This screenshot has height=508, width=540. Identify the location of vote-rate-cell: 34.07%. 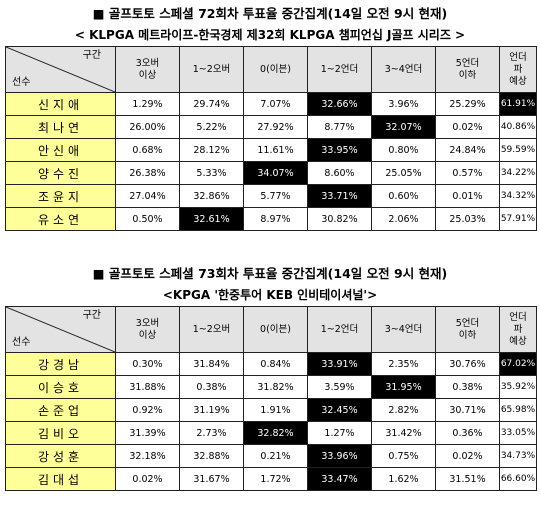
(275, 173).